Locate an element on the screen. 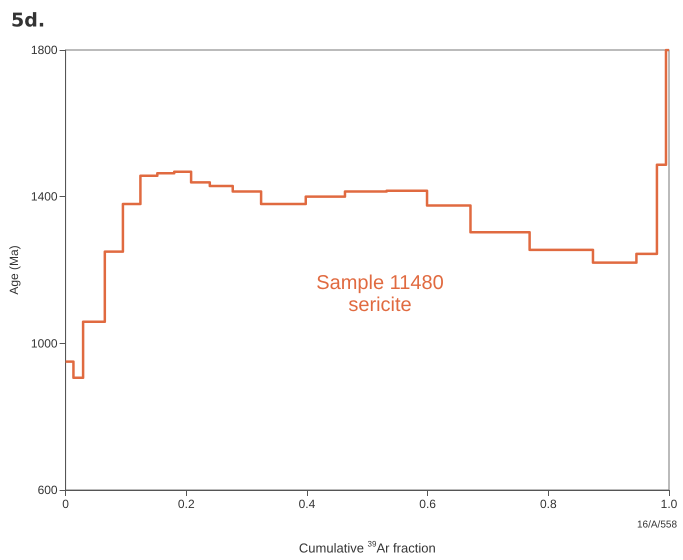 This screenshot has width=683, height=560. y-tick-label: 1400 is located at coordinates (44, 197).